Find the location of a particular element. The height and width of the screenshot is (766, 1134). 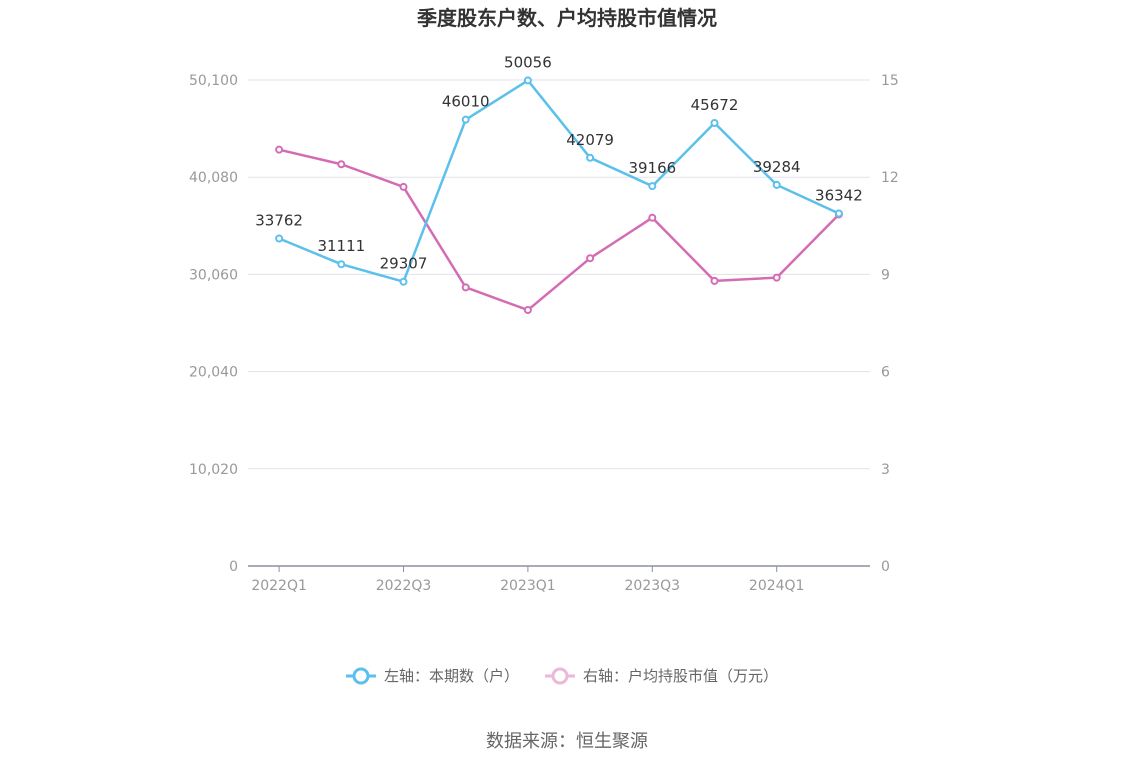

legend-item-holders: 左轴：本期数（户） is located at coordinates (432, 676).